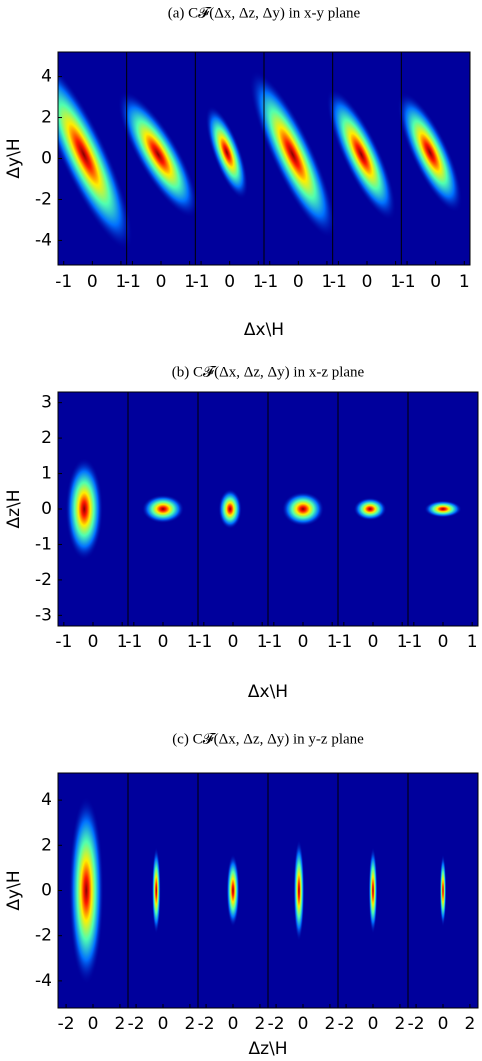 The image size is (482, 1061). What do you see at coordinates (264, 13) in the screenshot?
I see `panel-title: (a) C𝓕(Δx, Δz, Δy) in x-y plane` at bounding box center [264, 13].